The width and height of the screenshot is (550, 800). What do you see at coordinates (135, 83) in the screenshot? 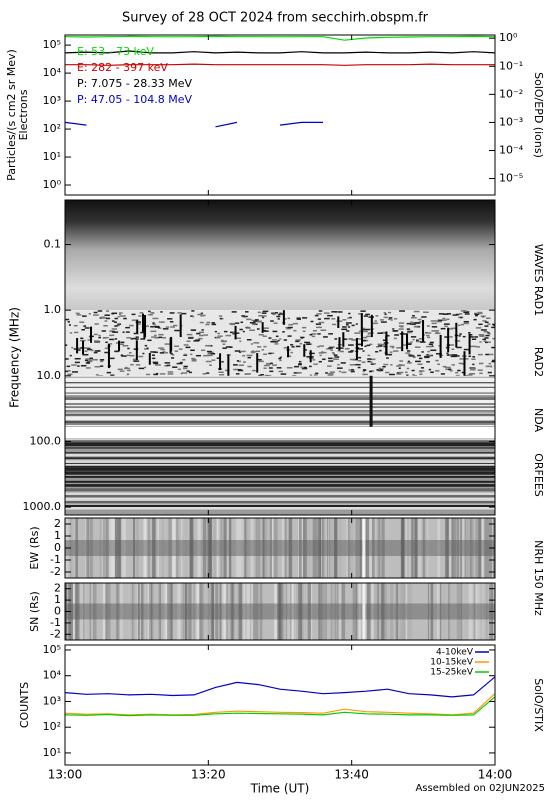
I see `legend-label: P: 7.075 - 28.33 MeV` at bounding box center [135, 83].